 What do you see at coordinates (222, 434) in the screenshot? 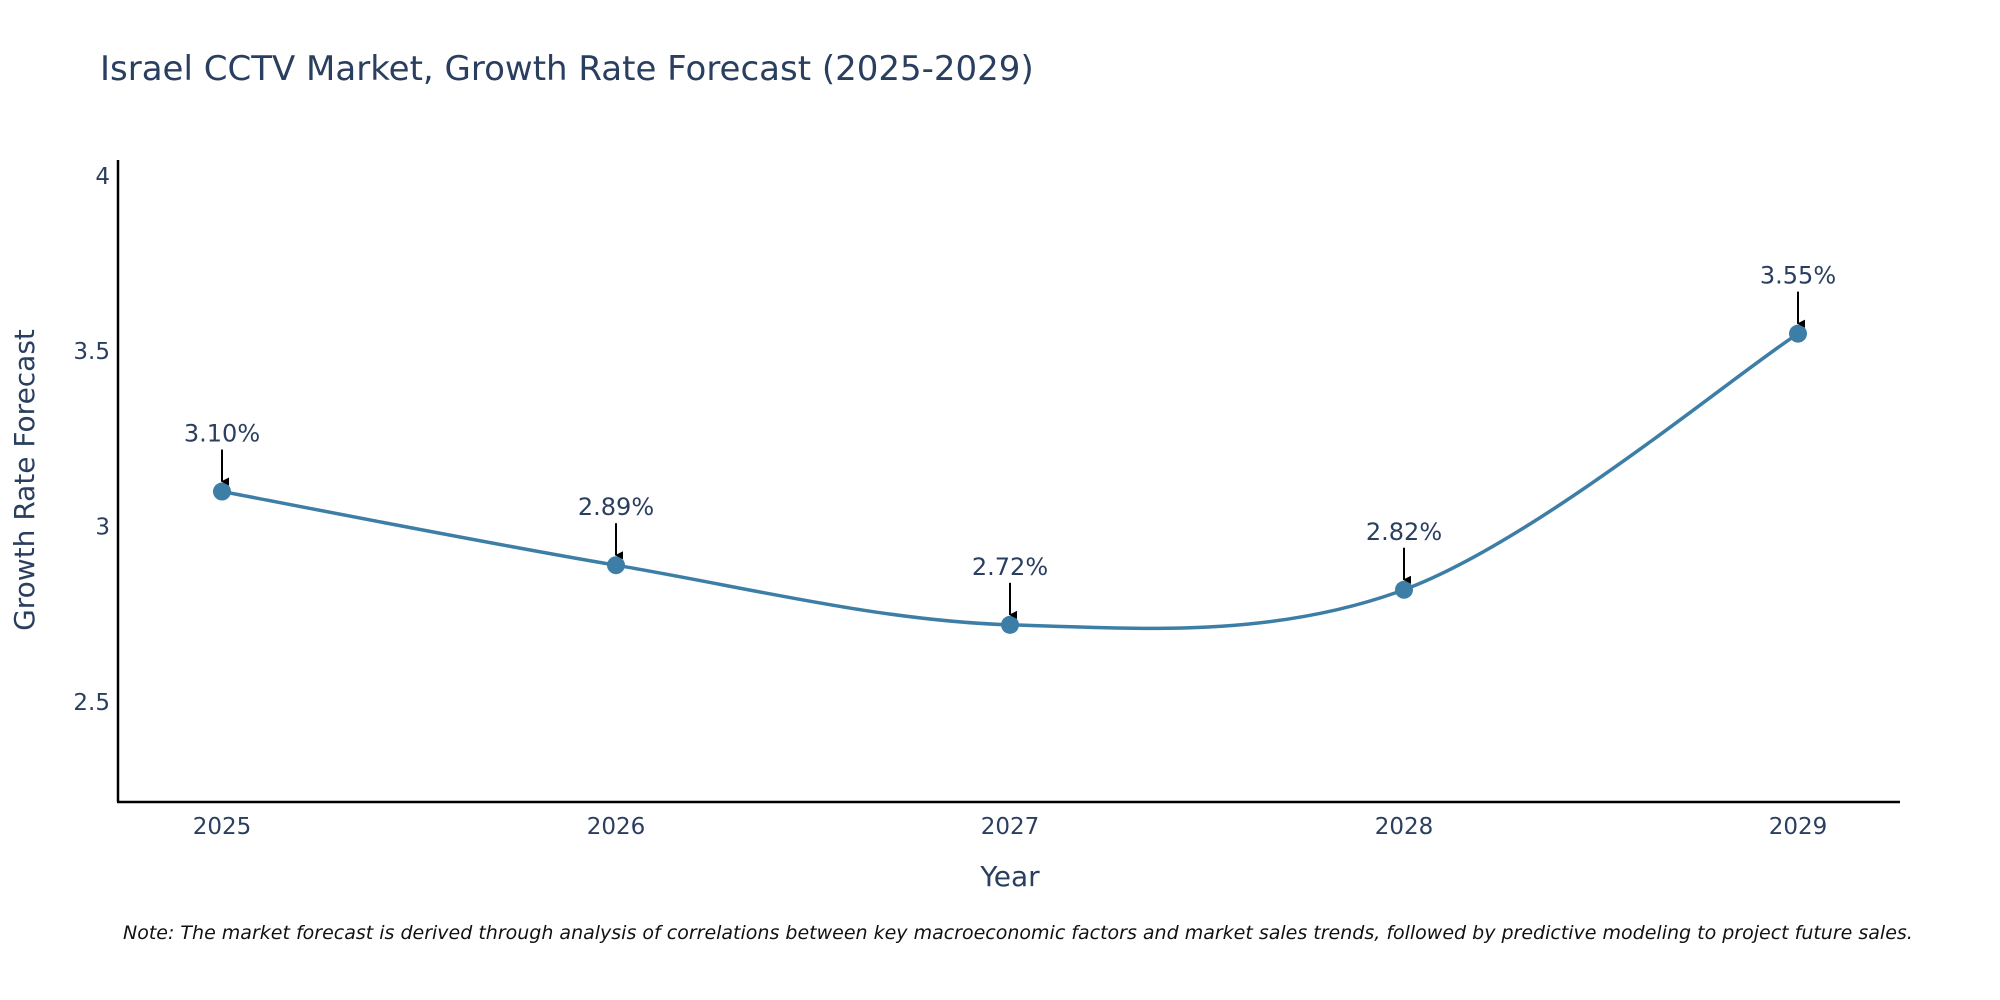
I see `data-label: 3.10%` at bounding box center [222, 434].